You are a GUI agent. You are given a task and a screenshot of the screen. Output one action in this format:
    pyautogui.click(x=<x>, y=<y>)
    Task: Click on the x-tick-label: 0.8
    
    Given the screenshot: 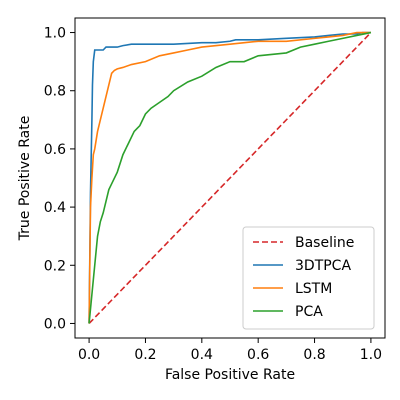 What is the action you would take?
    pyautogui.click(x=314, y=355)
    